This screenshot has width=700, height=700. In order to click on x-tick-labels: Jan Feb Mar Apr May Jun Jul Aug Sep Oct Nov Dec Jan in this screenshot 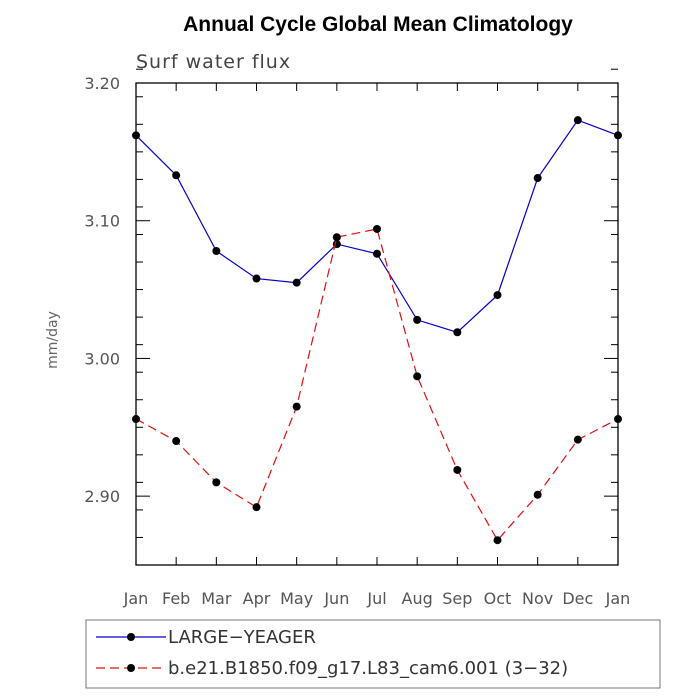, I will do `click(377, 598)`.